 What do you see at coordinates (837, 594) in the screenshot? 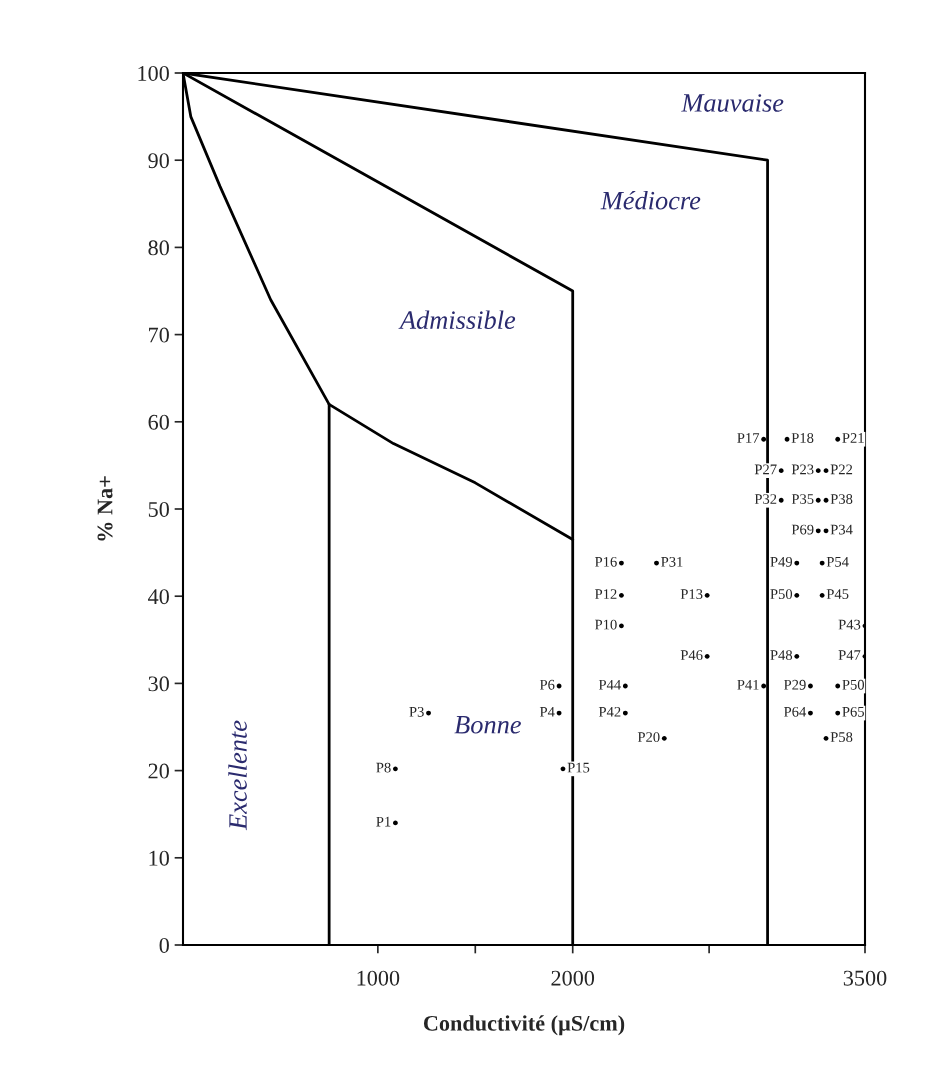
I see `data-label: P45` at bounding box center [837, 594].